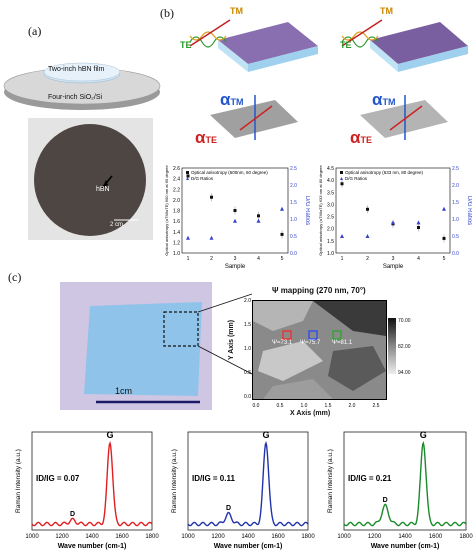 Image resolution: width=474 pixels, height=556 pixels. What do you see at coordinates (18, 481) in the screenshot?
I see `y-axis-label: Raman Intensity (a.u.)` at bounding box center [18, 481].